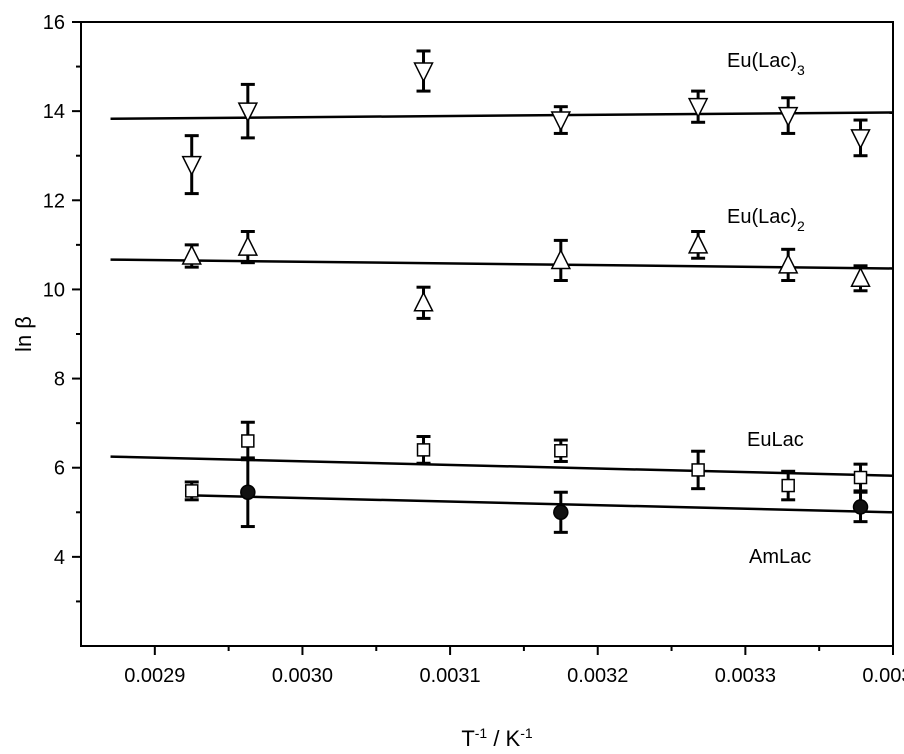  What do you see at coordinates (59, 469) in the screenshot?
I see `y-tick-label-1: 6` at bounding box center [59, 469].